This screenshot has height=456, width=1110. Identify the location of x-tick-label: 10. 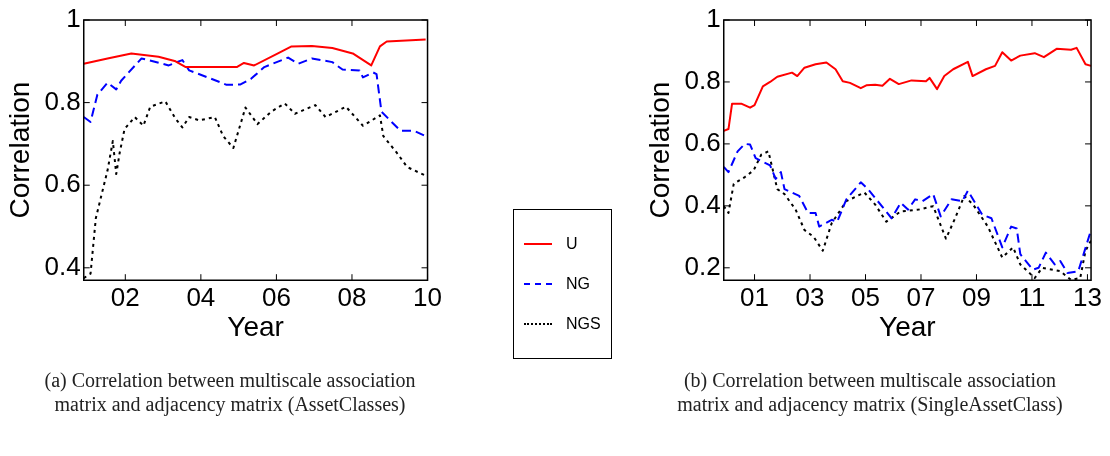
(427, 296).